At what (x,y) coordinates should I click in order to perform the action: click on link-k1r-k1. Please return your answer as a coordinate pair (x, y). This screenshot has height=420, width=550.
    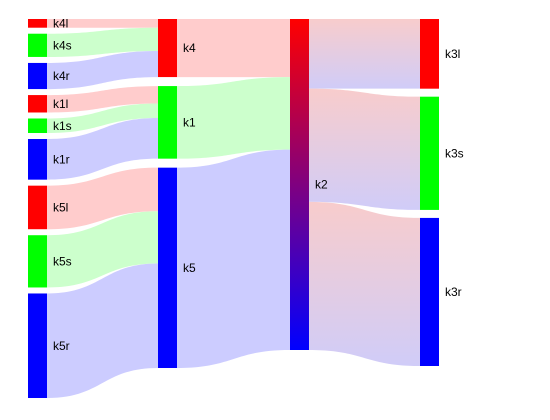
    Looking at the image, I should click on (102, 149).